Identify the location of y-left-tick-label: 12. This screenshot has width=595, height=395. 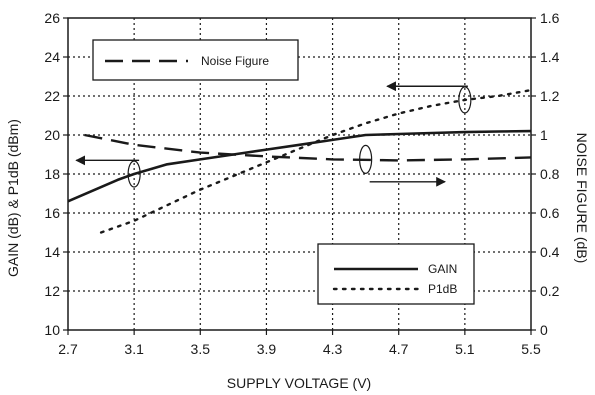
(52, 291).